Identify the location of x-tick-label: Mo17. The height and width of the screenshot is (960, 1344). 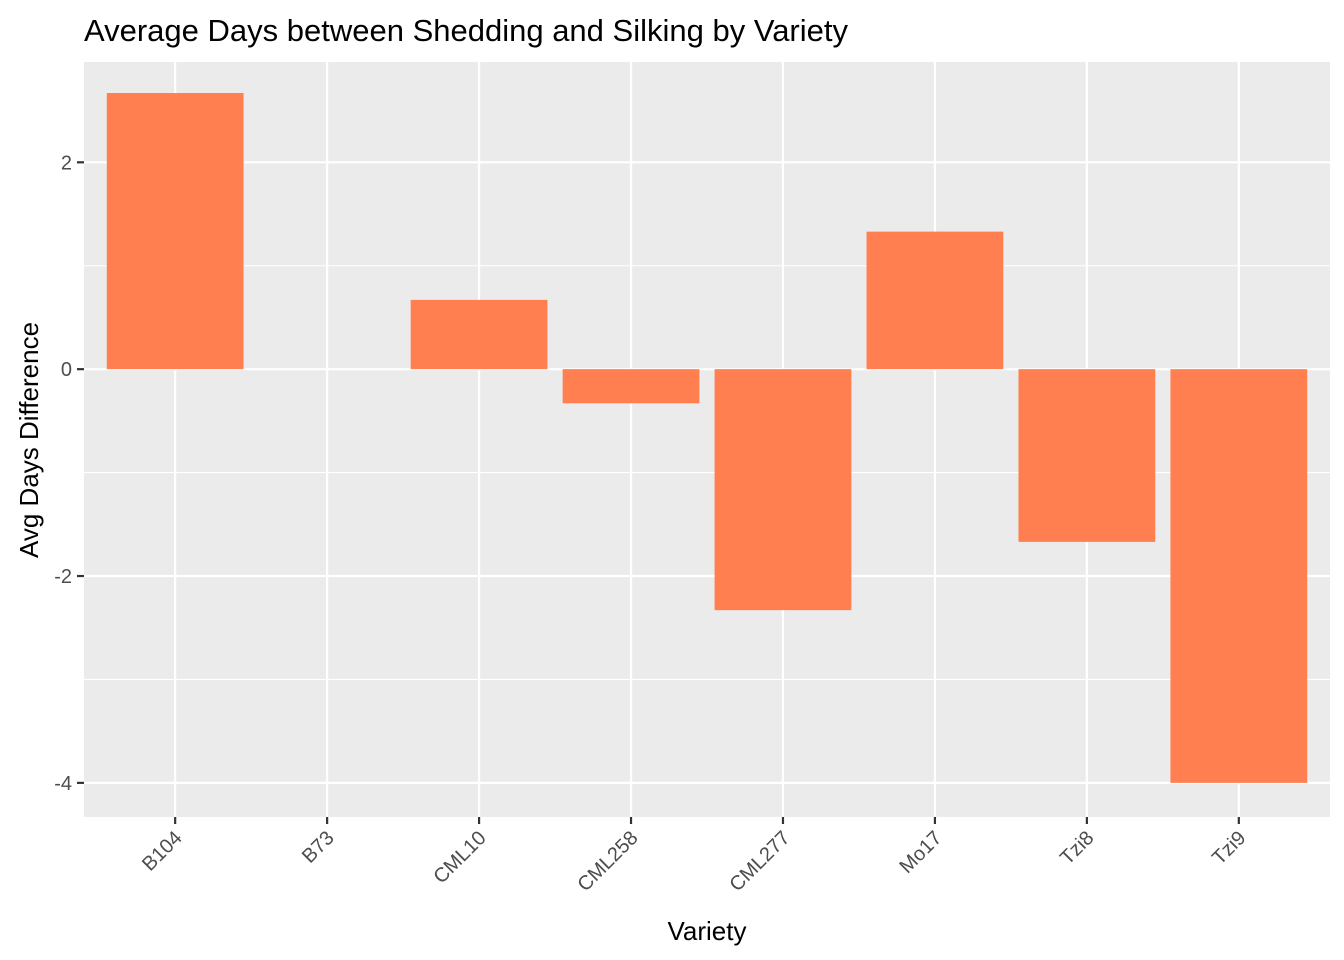
(921, 852).